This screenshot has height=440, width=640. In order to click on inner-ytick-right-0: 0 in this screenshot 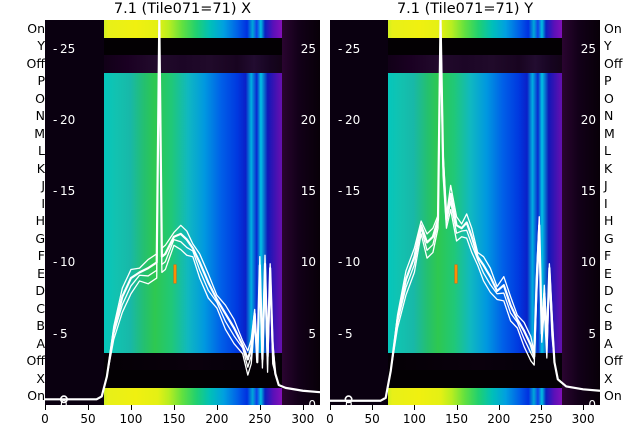, I will do `click(592, 401)`.